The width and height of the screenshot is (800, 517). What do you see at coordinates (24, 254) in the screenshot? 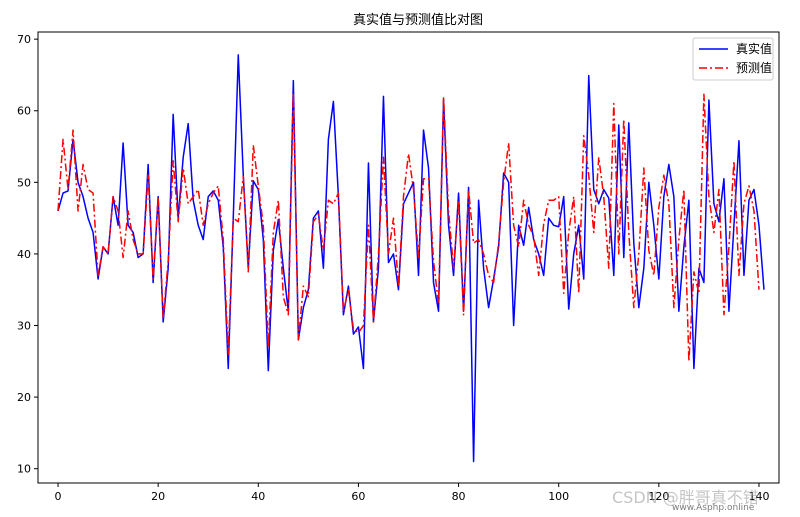
I see `y-tick-label: 40` at bounding box center [24, 254].